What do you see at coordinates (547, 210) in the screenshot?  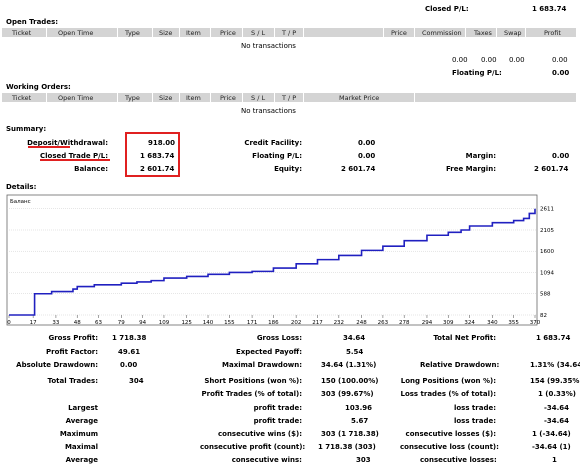 I see `y-tick-label: 2611` at bounding box center [547, 210].